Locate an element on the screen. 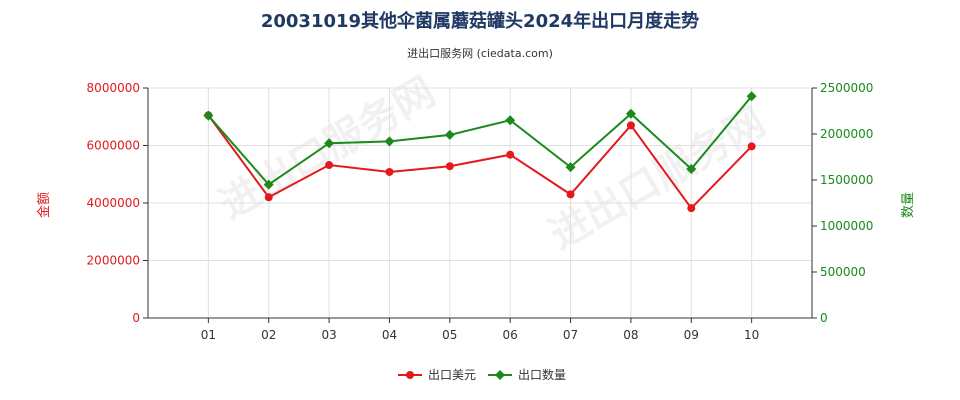 The image size is (960, 400). legend: 出口美元 出口数量 is located at coordinates (482, 374).